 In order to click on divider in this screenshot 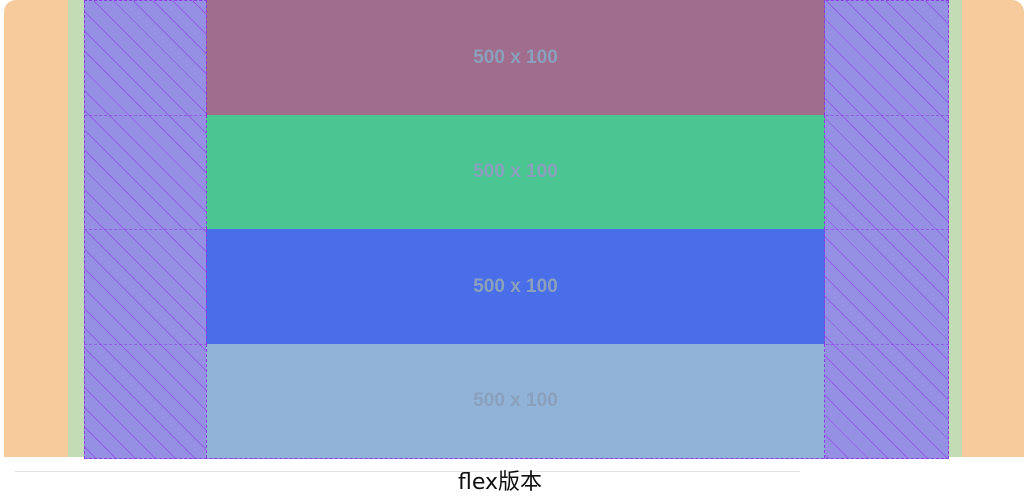, I will do `click(407, 471)`.